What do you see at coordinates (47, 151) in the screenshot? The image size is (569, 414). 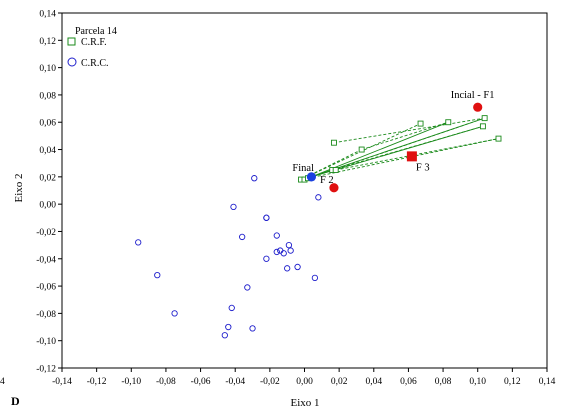 I see `y-tick-label: 0,04` at bounding box center [47, 151].